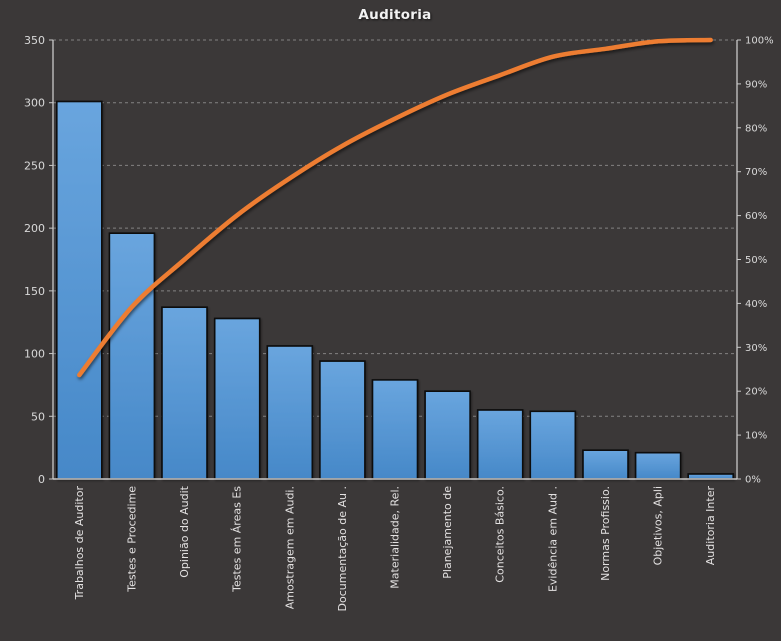 The height and width of the screenshot is (641, 781). Describe the element at coordinates (38, 416) in the screenshot. I see `left-axis-tick-label: 50` at that location.